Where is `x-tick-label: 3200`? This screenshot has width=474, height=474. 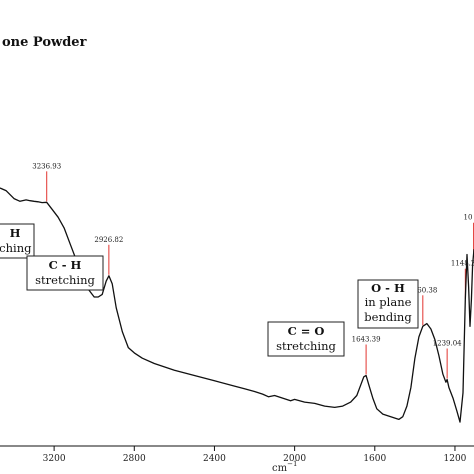 x-tick-label: 3200 is located at coordinates (54, 459).